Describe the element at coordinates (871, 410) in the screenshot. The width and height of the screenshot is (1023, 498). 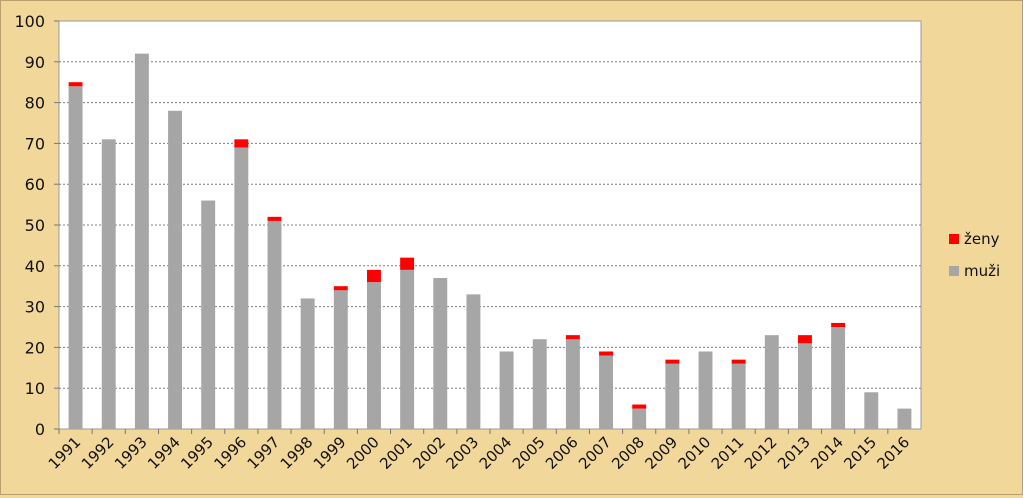
I see `bar-muzi-2015` at that location.